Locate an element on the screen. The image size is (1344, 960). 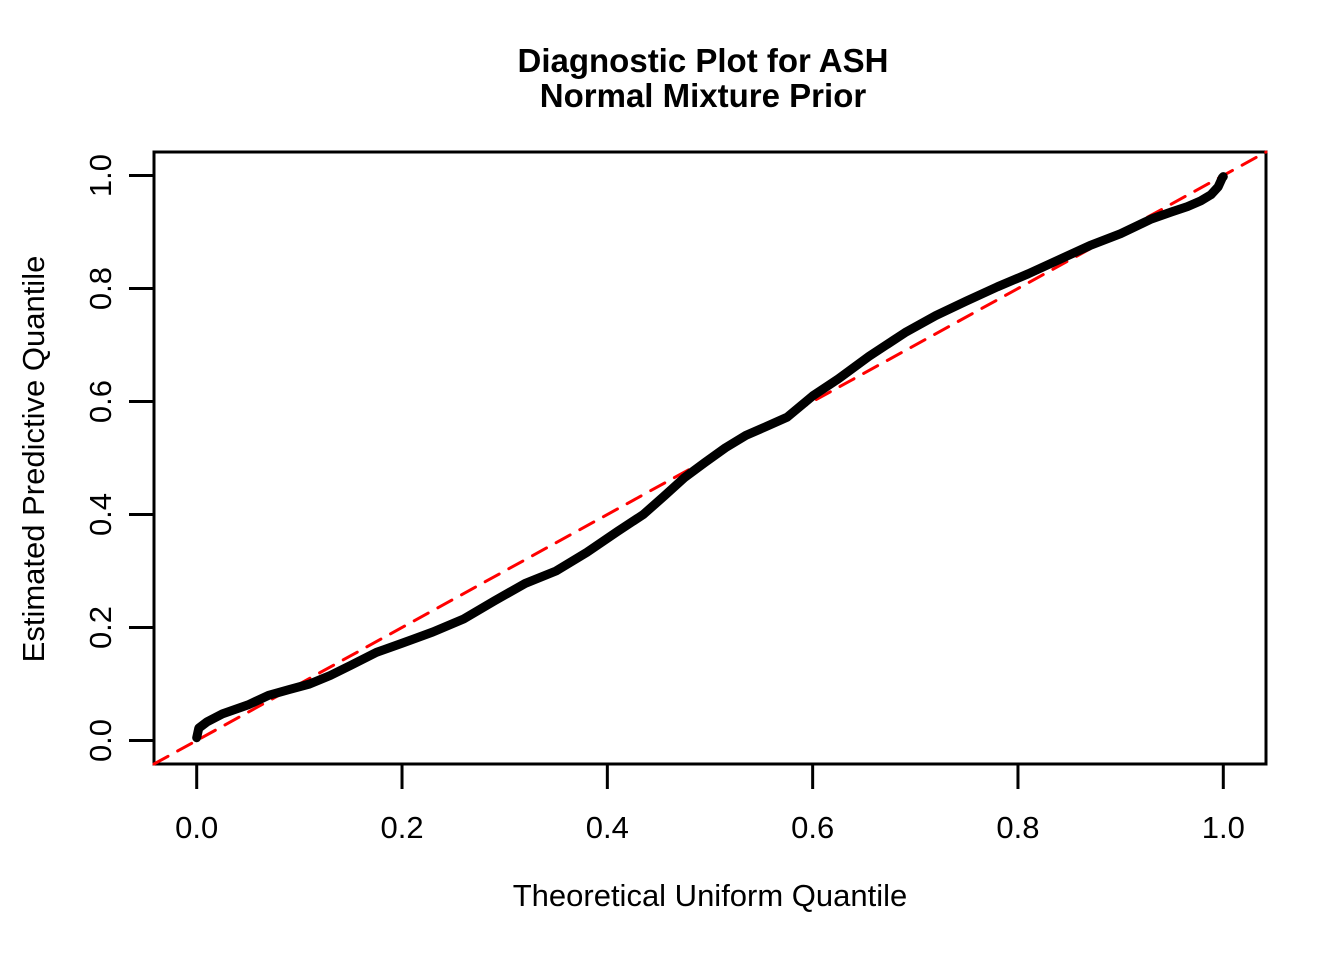
y-axis-title: Estimated Predictive Quantile is located at coordinates (33, 459).